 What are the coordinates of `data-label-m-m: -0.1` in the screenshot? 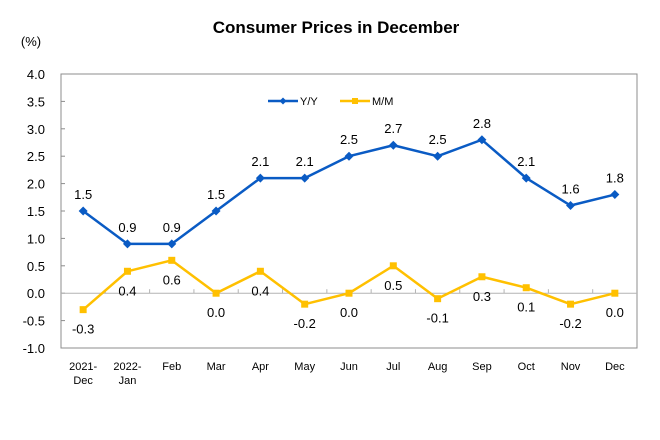 It's located at (437, 318).